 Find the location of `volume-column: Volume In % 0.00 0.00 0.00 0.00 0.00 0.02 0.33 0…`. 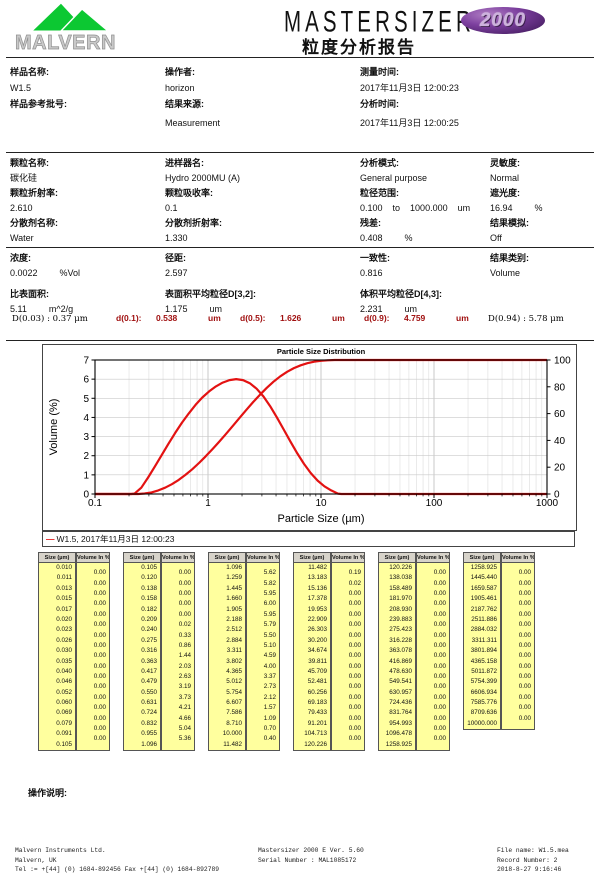

volume-column: Volume In % 0.00 0.00 0.00 0.00 0.00 0.02 0.33 0… is located at coordinates (178, 652).